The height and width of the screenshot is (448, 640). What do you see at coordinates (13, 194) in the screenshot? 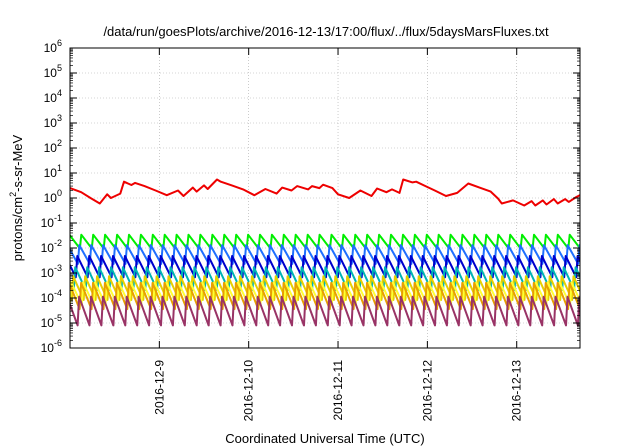
I see `y-axis-label-exponent: 2` at bounding box center [13, 194].